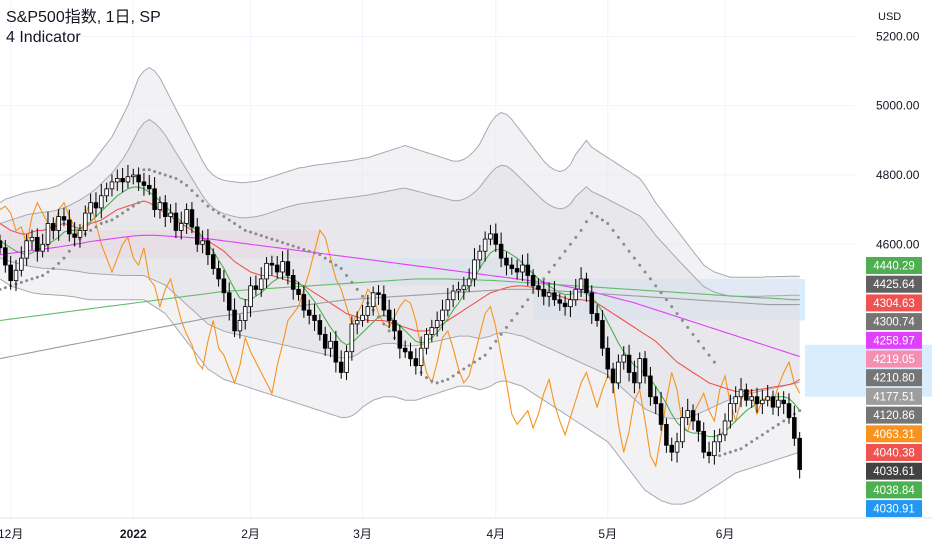  I want to click on price-tag: 4120.86, so click(894, 415).